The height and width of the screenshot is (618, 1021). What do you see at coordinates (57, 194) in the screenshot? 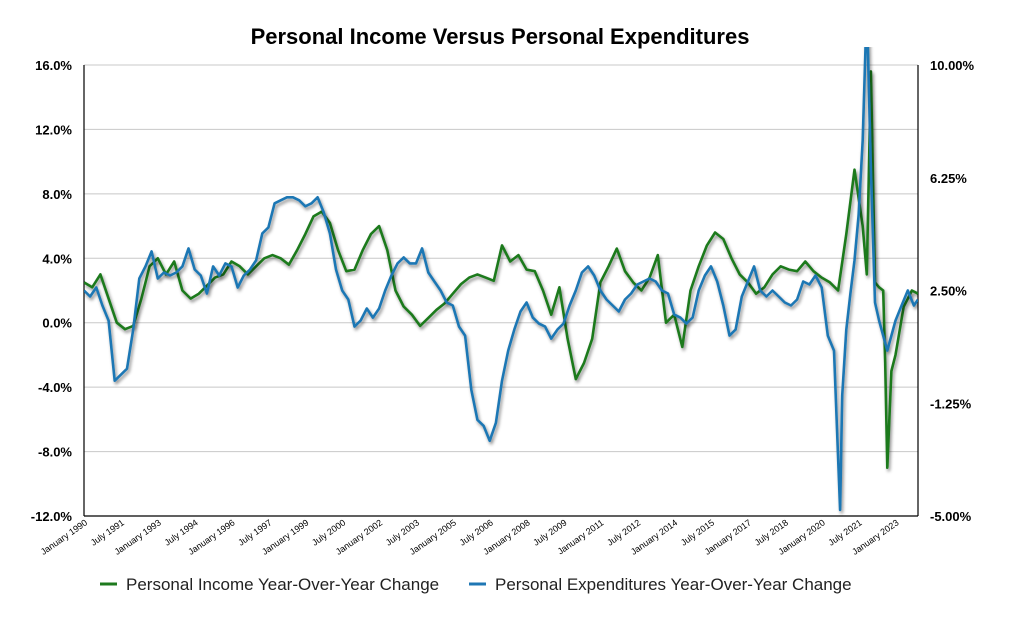
I see `y-left-tick-label: 8.0%` at bounding box center [57, 194].